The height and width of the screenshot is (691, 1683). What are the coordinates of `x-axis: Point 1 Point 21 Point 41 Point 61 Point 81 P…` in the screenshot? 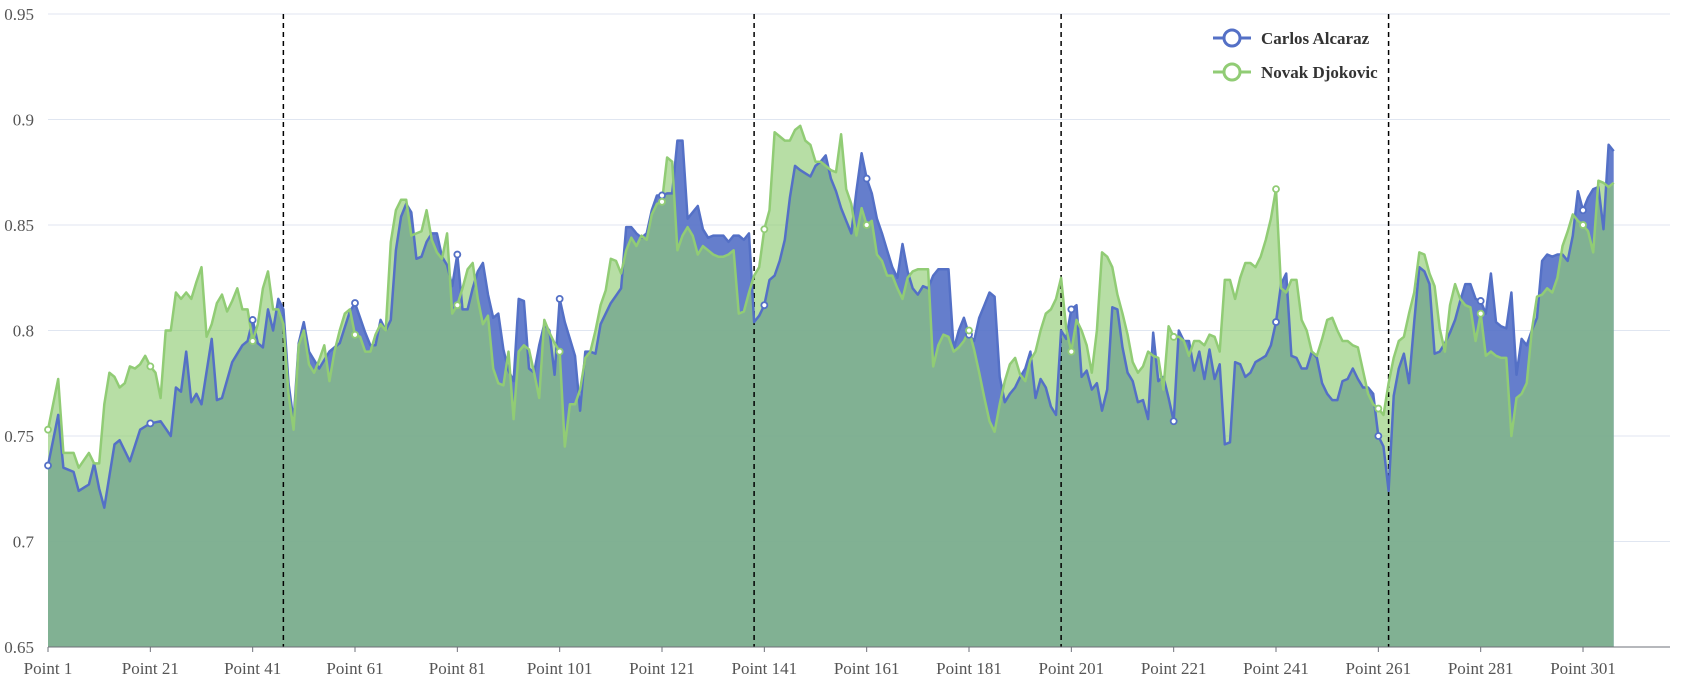 It's located at (847, 662).